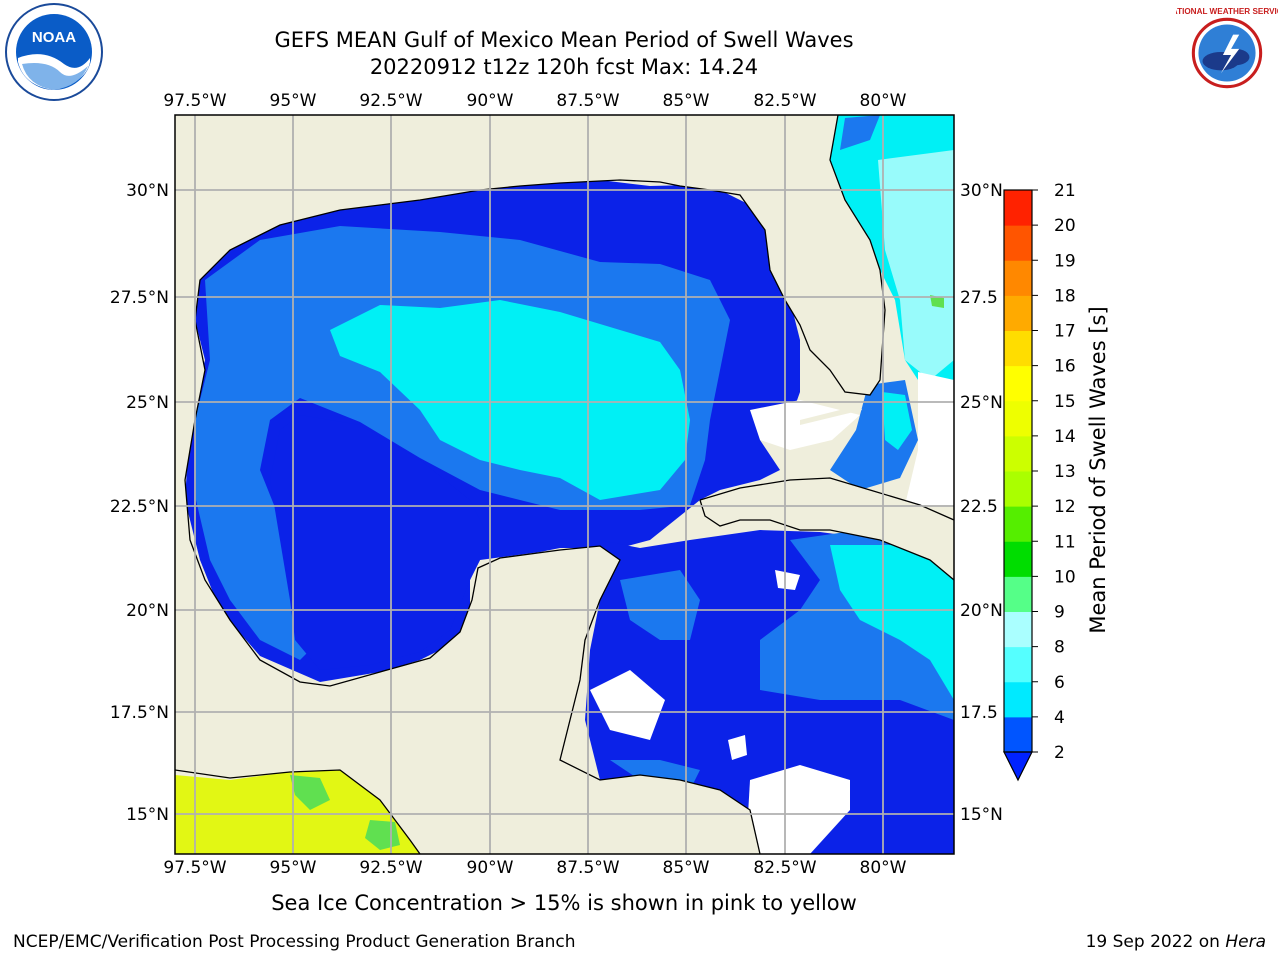  I want to click on colorbar-tick-label: 14, so click(1065, 437).